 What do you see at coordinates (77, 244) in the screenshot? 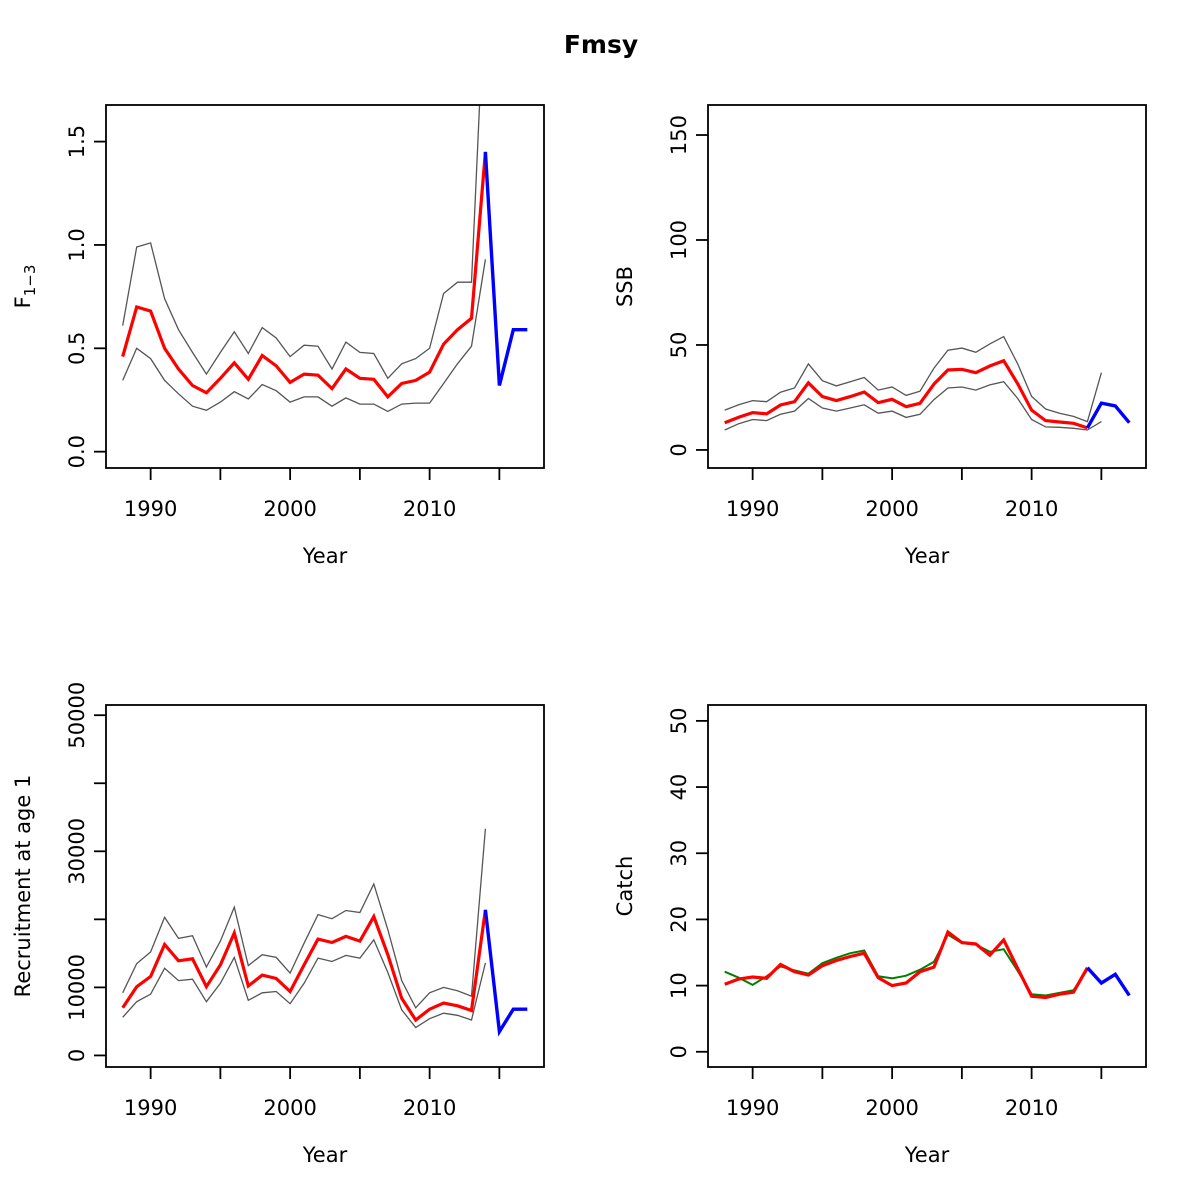
I see `y-tick-label: 1.0` at bounding box center [77, 244].